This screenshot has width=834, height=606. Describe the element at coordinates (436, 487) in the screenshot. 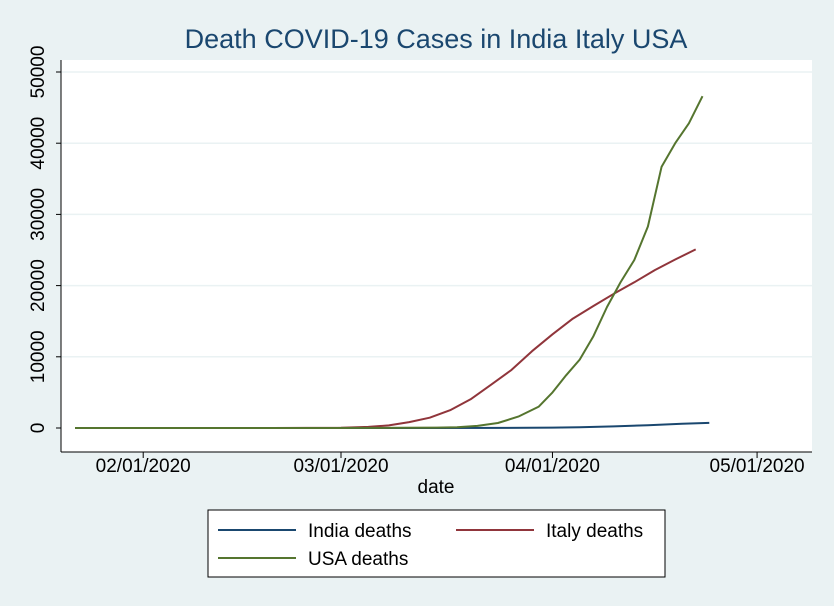

I see `x-axis-title: date` at that location.